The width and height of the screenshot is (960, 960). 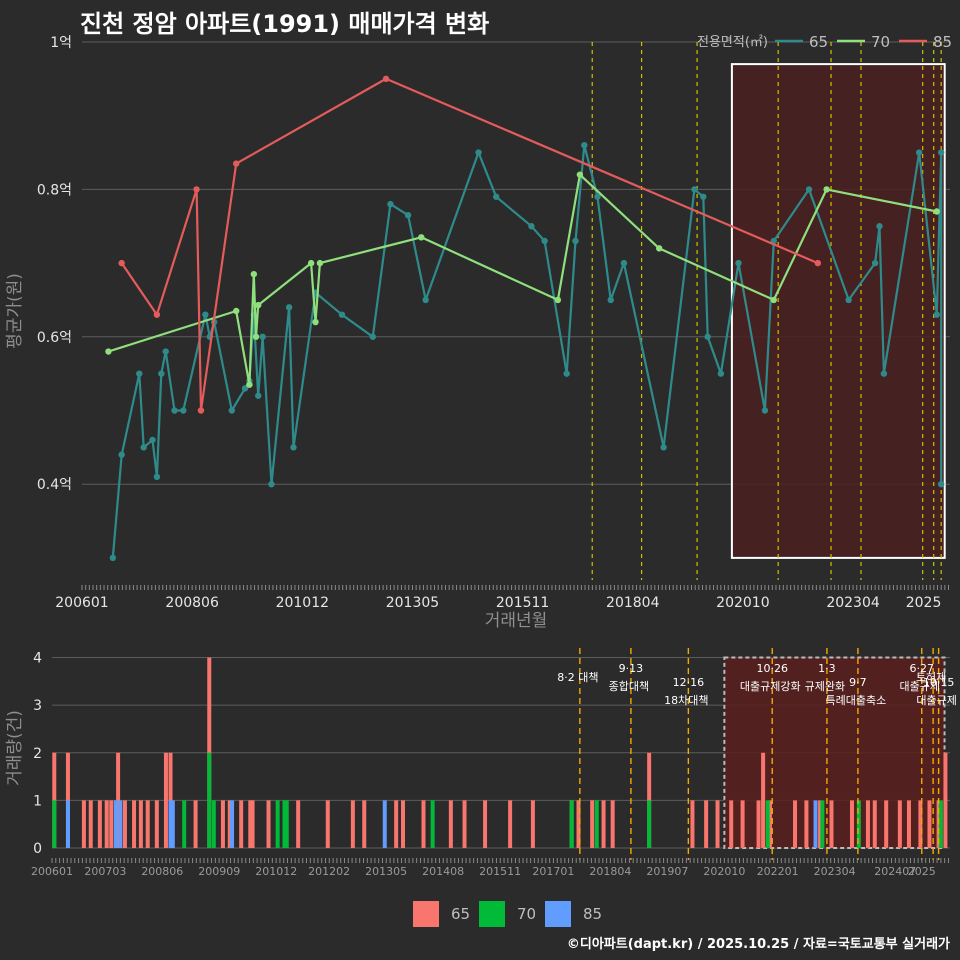 I want to click on x-tick-label: 2025, so click(x=924, y=603).